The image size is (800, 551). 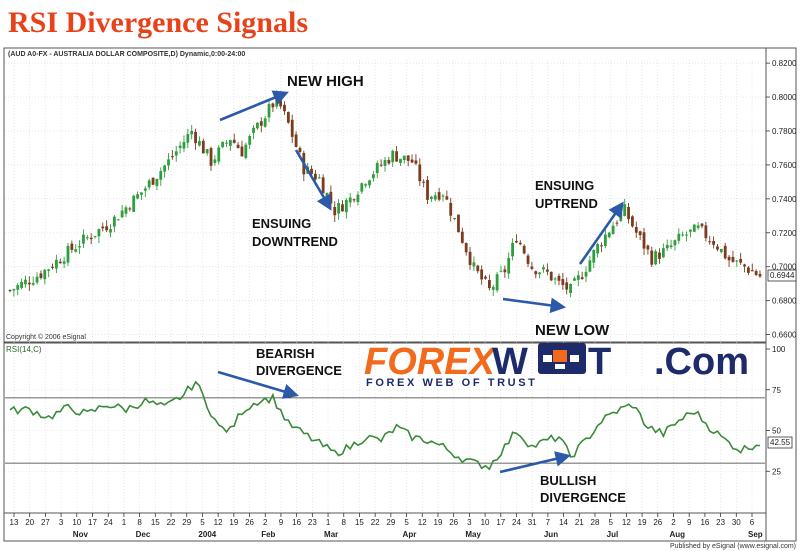 What do you see at coordinates (784, 233) in the screenshot?
I see `price-y-tick-label: 0.7200` at bounding box center [784, 233].